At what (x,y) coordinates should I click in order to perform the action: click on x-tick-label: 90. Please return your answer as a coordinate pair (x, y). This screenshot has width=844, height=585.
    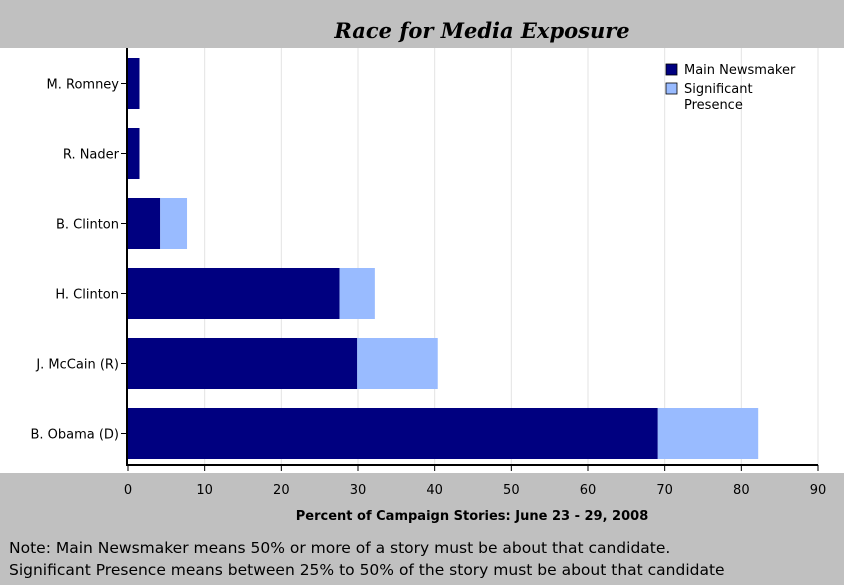
    Looking at the image, I should click on (818, 490).